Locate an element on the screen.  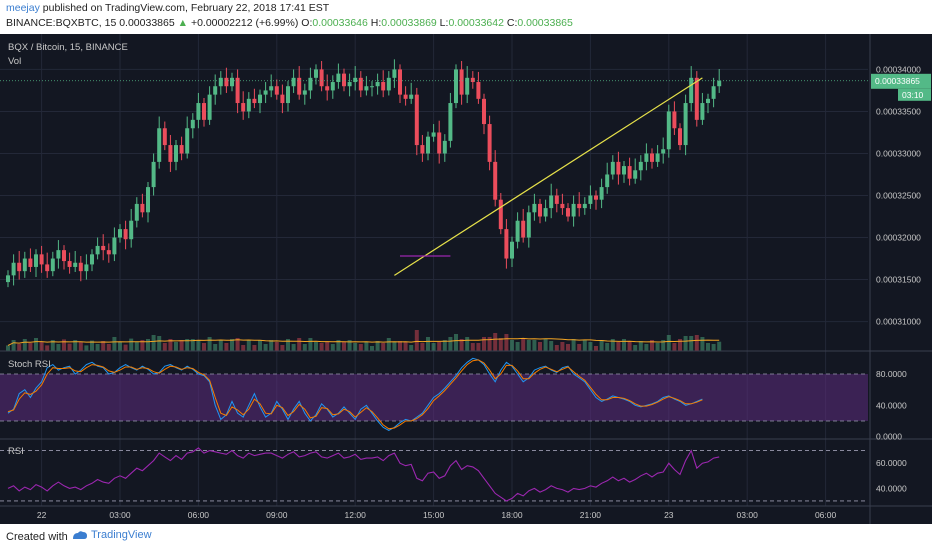
stoch-k-line is located at coordinates (355, 394).